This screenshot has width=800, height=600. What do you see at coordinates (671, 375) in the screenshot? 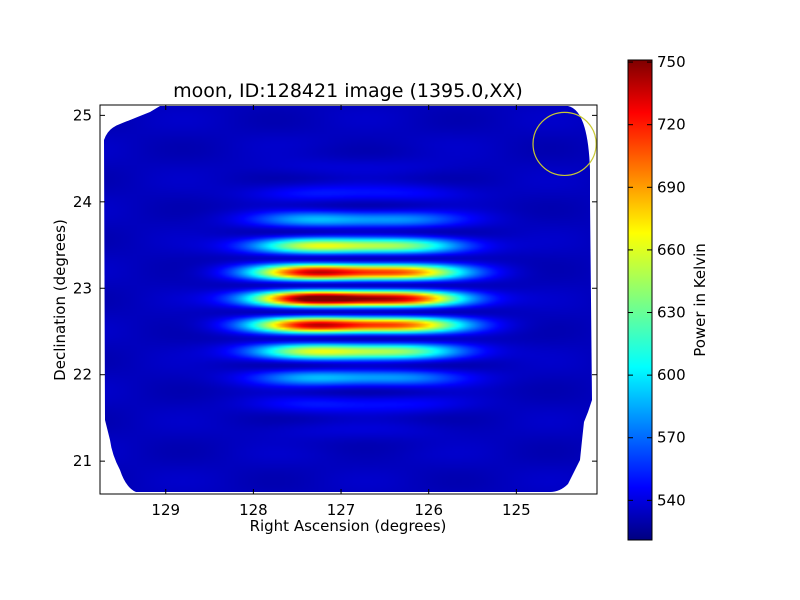
I see `colorbar-tick-label: 600` at bounding box center [671, 375].